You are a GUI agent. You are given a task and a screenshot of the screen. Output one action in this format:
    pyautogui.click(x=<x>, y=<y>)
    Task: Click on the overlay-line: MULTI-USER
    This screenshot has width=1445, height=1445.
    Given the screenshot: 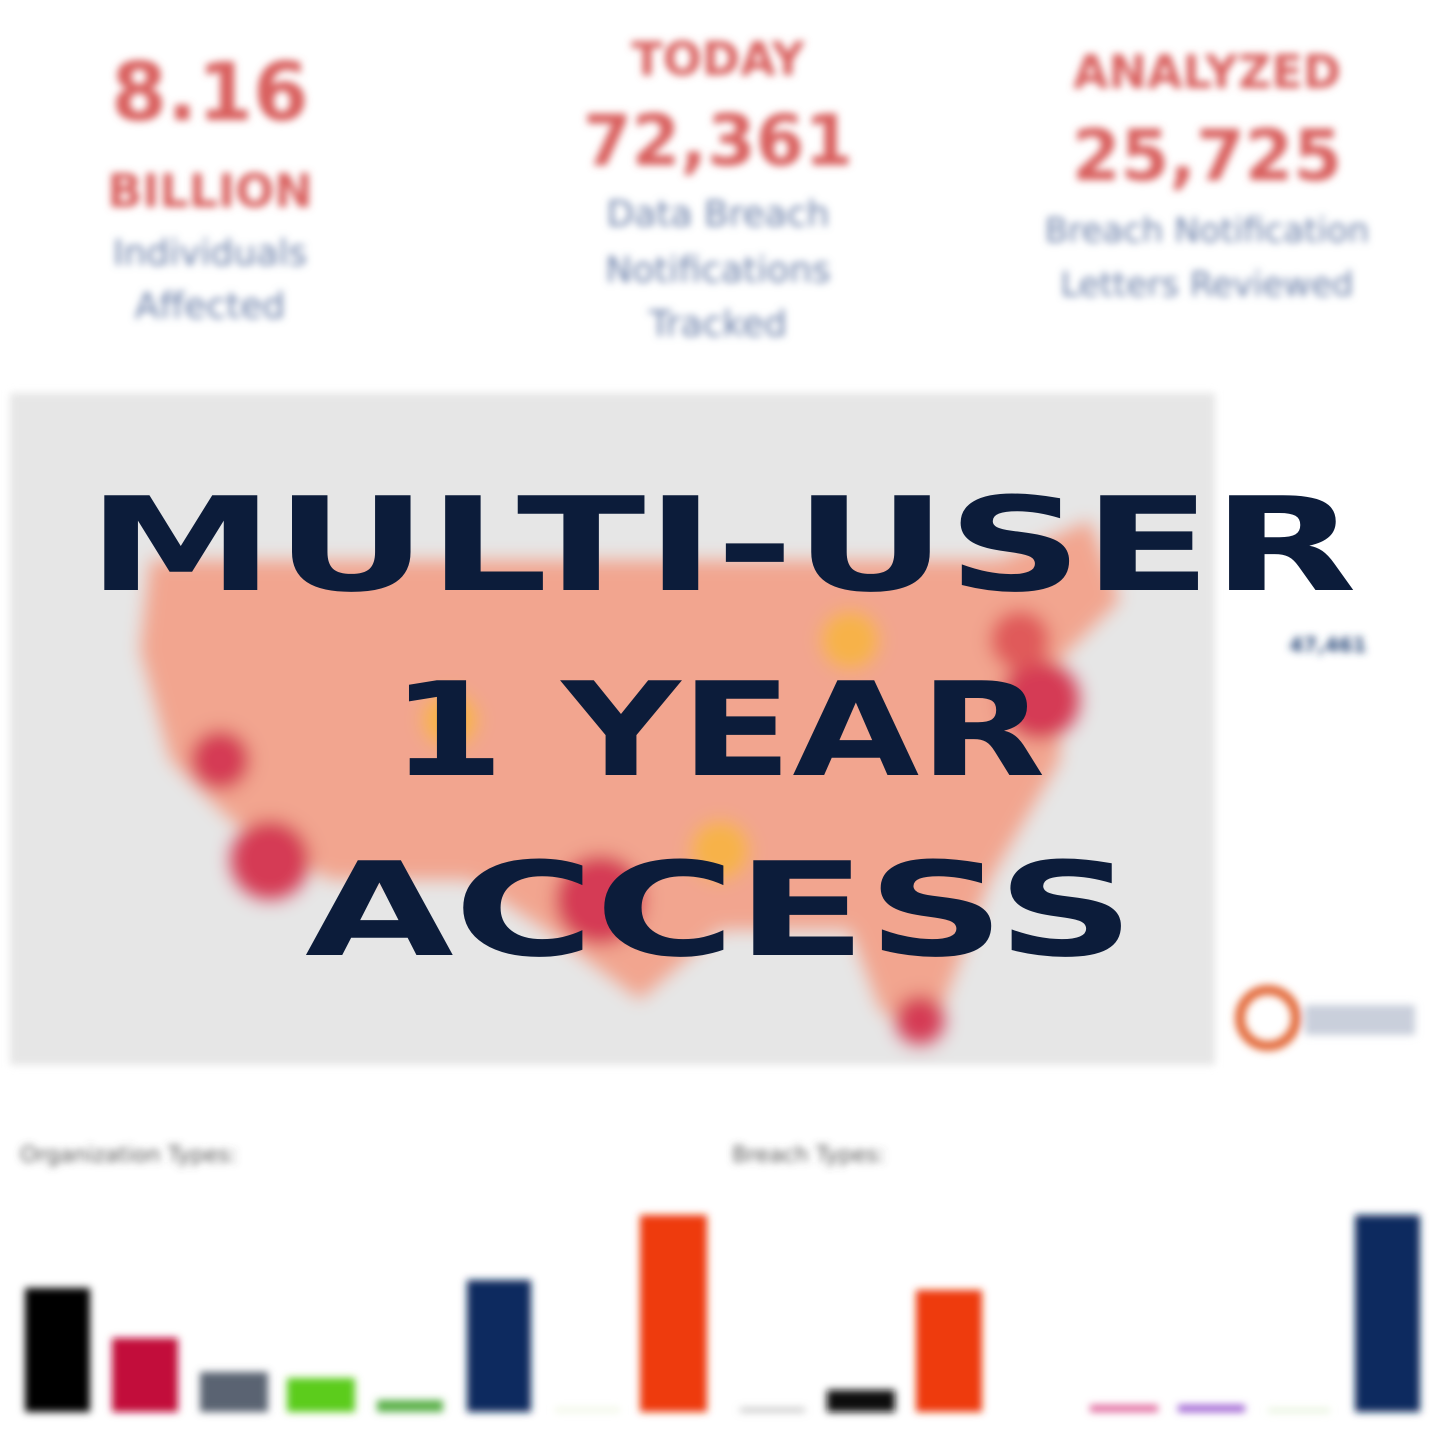 What is the action you would take?
    pyautogui.click(x=722, y=545)
    